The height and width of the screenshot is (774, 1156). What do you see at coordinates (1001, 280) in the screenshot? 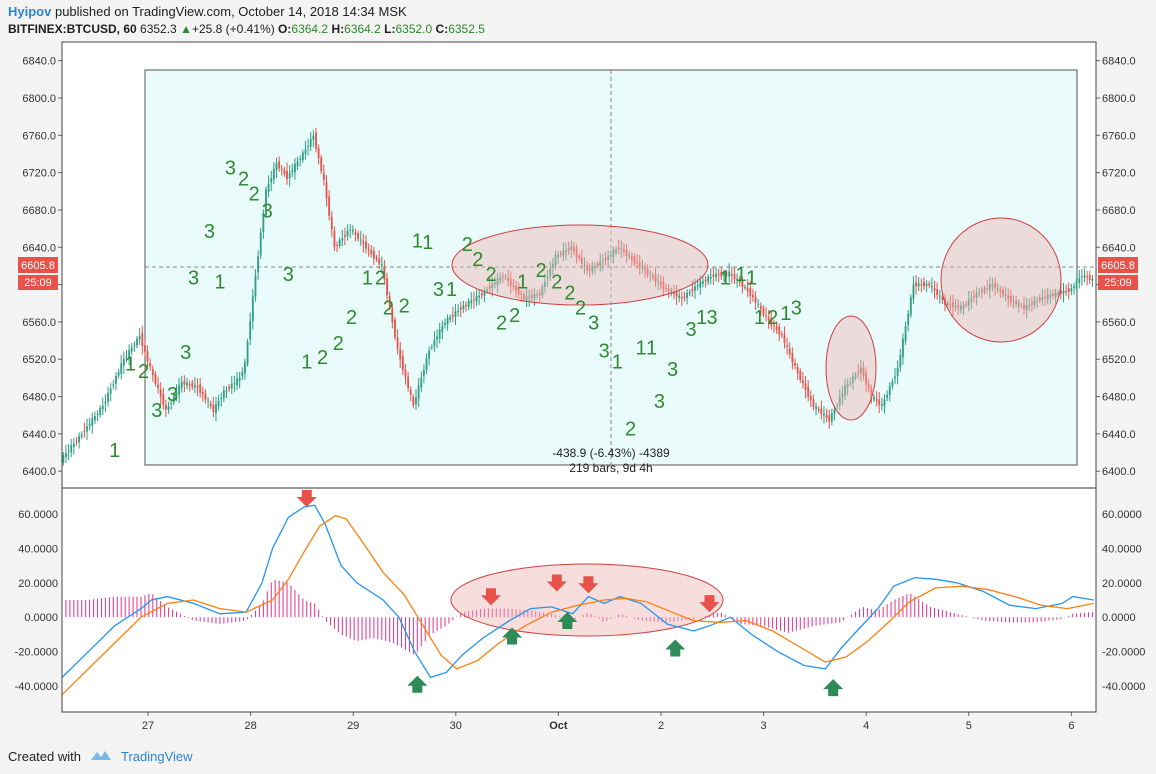
I see `ellipse-top-right` at bounding box center [1001, 280].